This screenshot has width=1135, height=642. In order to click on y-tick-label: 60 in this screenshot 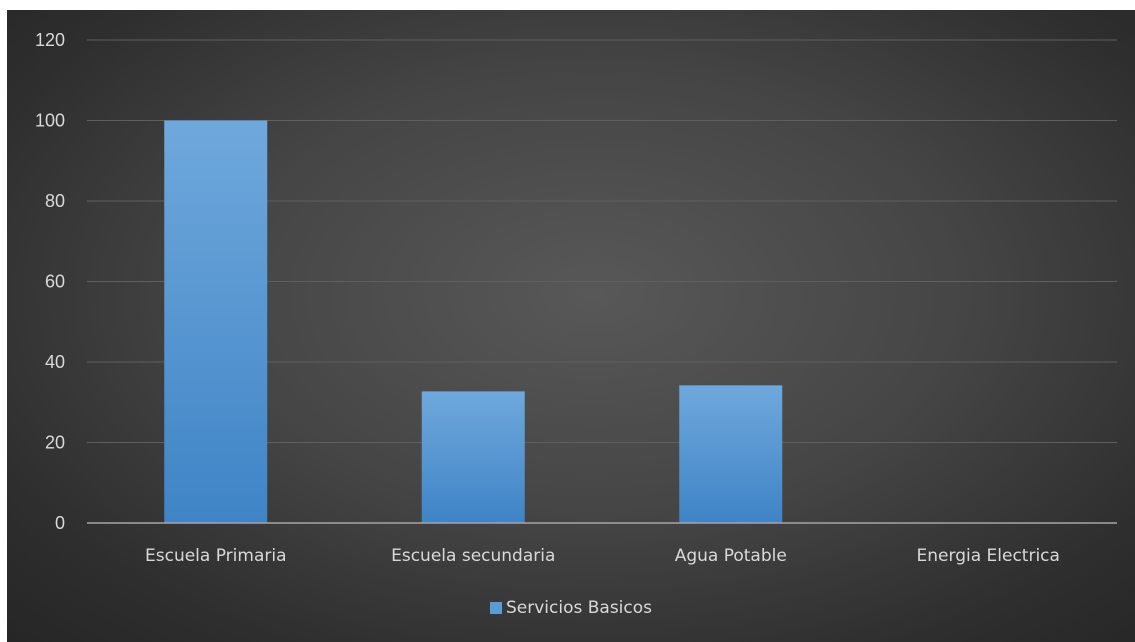, I will do `click(55, 282)`.